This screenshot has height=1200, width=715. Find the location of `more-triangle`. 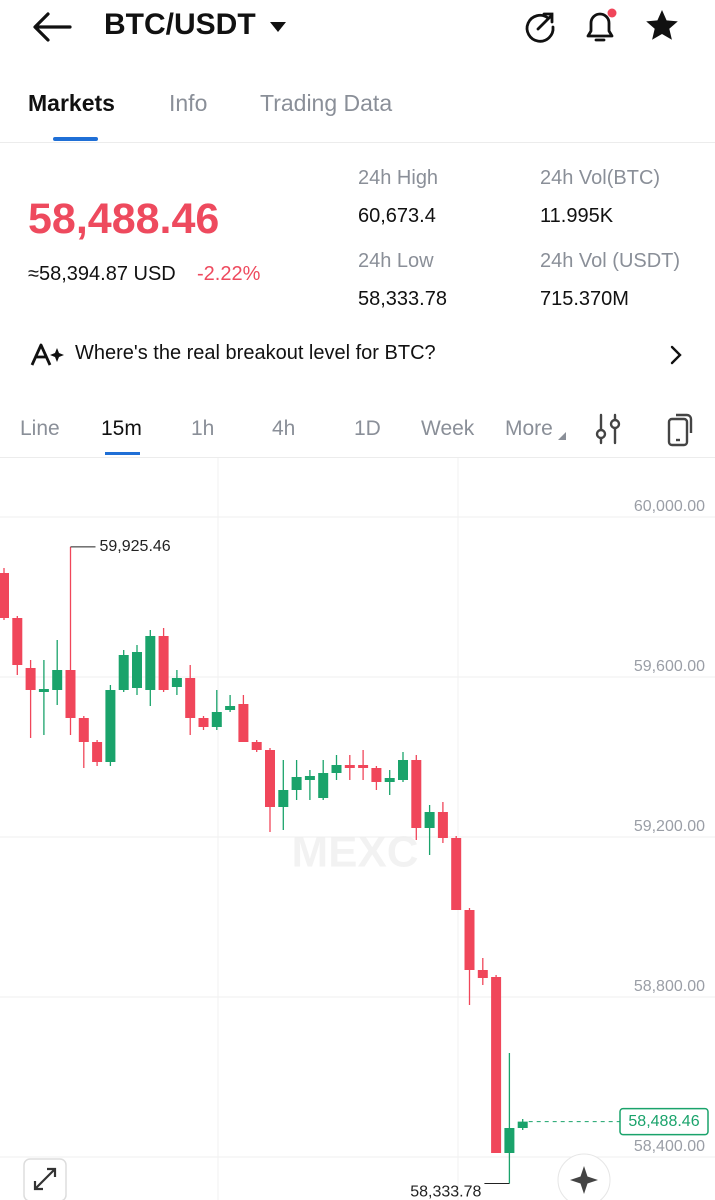

more-triangle is located at coordinates (562, 436).